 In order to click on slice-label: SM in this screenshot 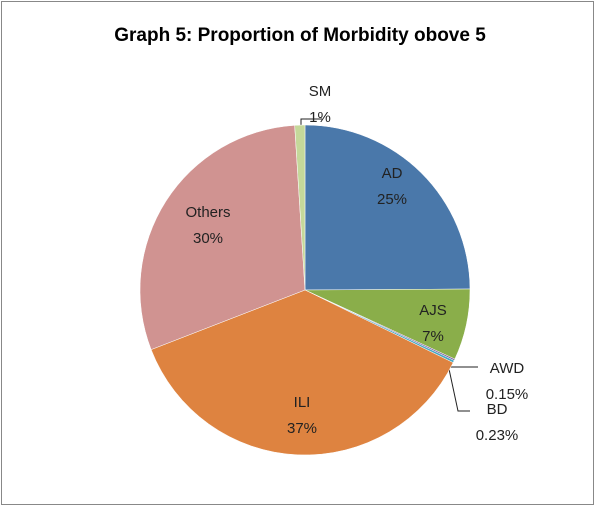, I will do `click(320, 91)`.